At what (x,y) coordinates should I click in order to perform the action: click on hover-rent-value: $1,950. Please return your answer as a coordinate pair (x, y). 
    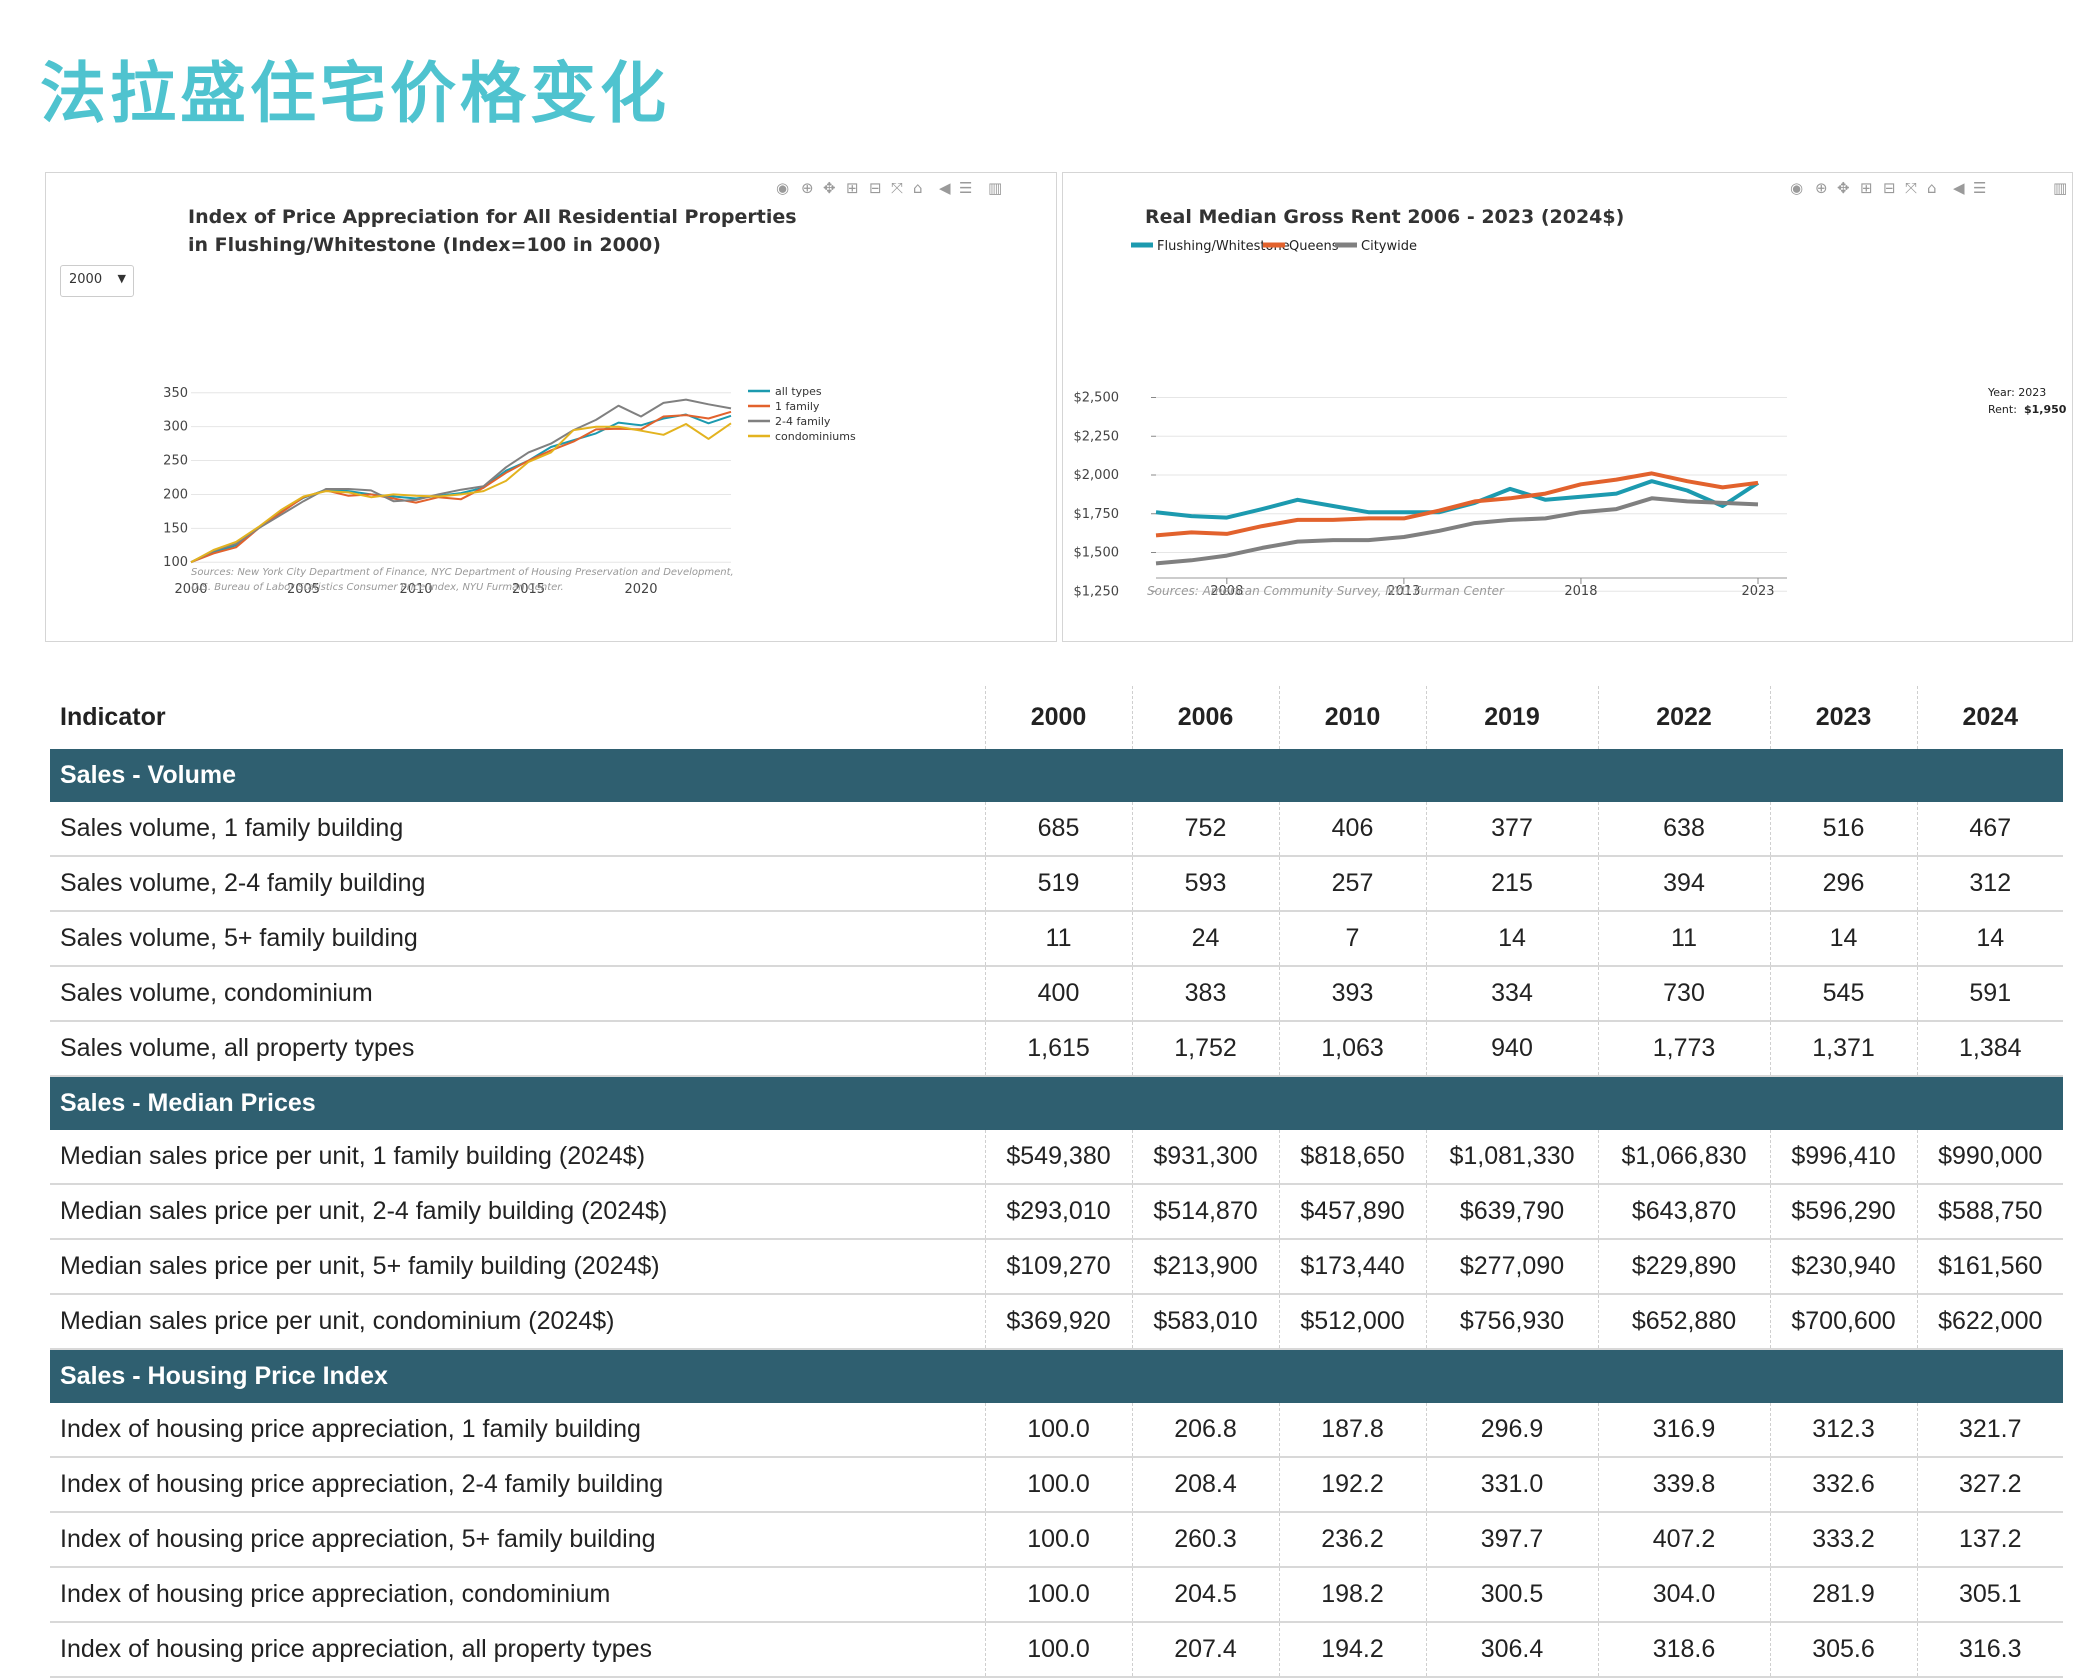
    Looking at the image, I should click on (2045, 409).